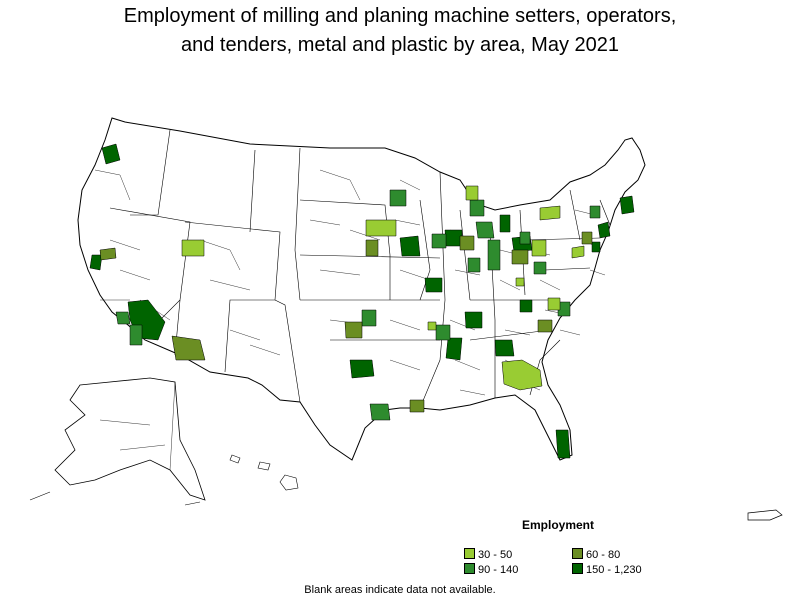 This screenshot has width=800, height=600. Describe the element at coordinates (558, 525) in the screenshot. I see `legend-title: Employment` at that location.